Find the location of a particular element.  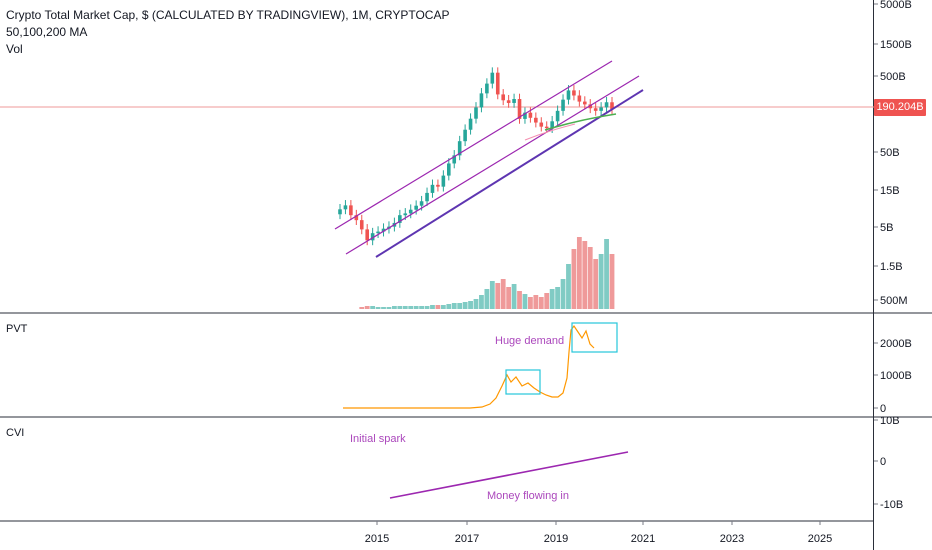

cvi-pane: Initial spark Money flowing in is located at coordinates (489, 467).